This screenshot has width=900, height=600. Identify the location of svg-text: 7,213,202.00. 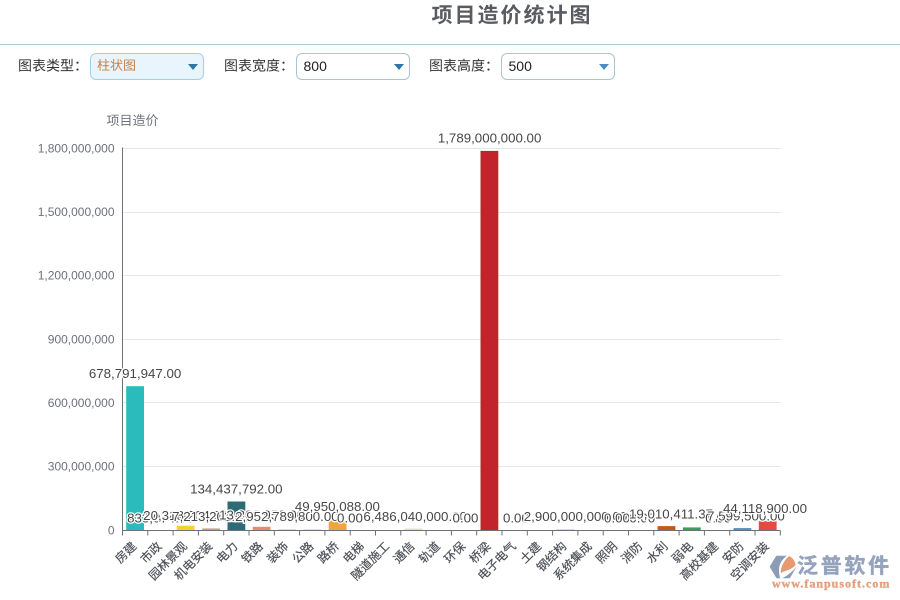
(211, 516).